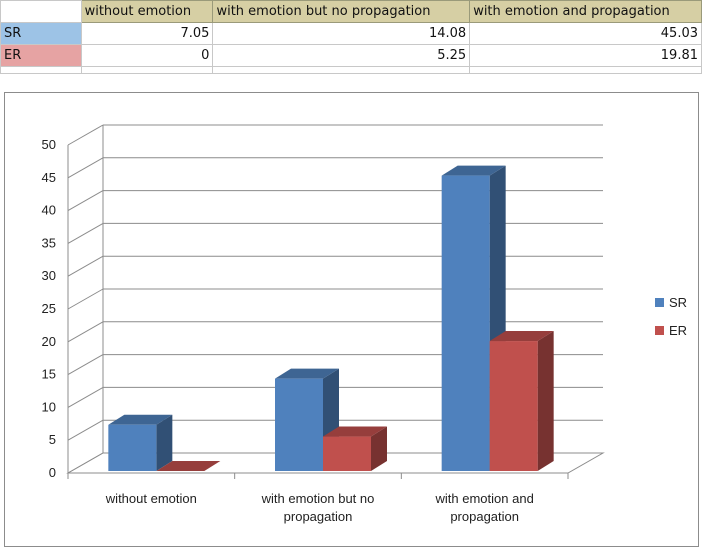 The width and height of the screenshot is (702, 550). I want to click on table-cell: 19.81, so click(585, 55).